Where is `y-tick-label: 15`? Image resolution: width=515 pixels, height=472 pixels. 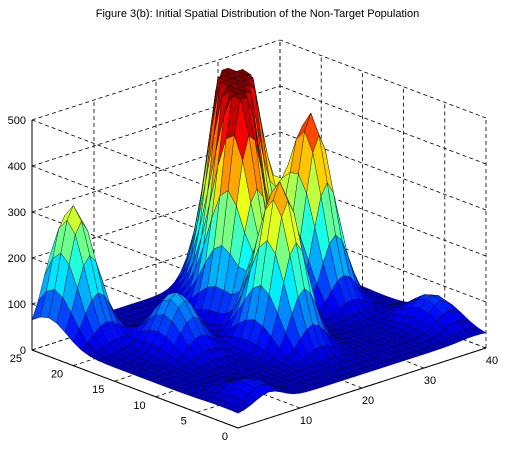 y-tick-label: 15 is located at coordinates (98, 390).